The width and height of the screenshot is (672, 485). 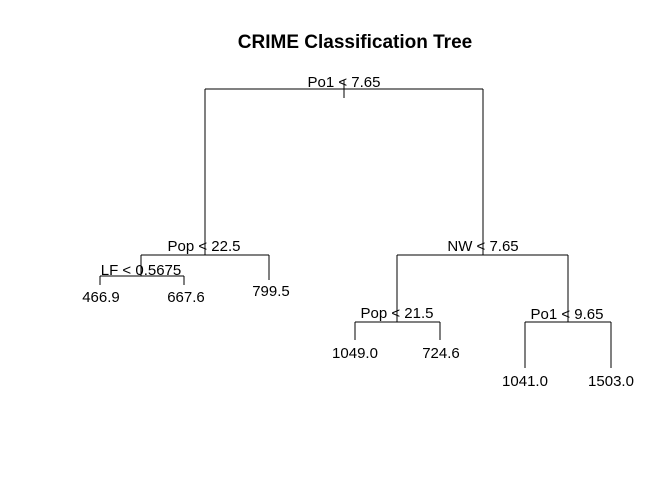 What do you see at coordinates (611, 381) in the screenshot?
I see `leaf-1503-0: 1503.0` at bounding box center [611, 381].